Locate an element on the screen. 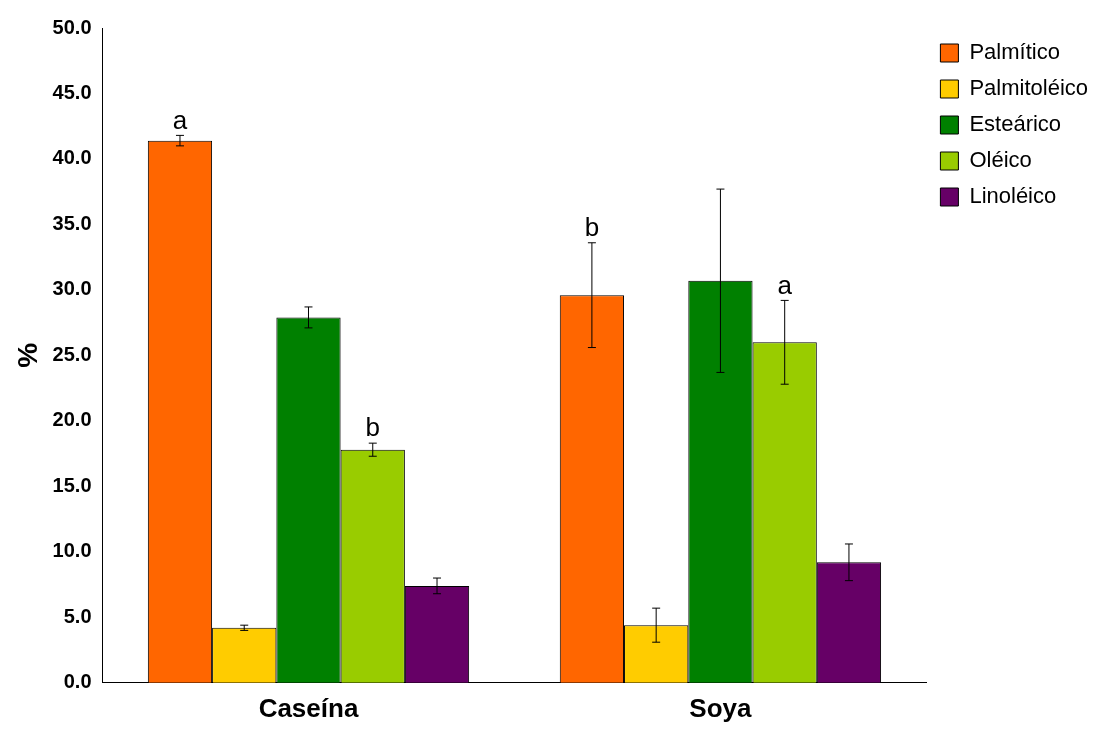 The height and width of the screenshot is (736, 1119). legend-label: Palmitoléico is located at coordinates (1028, 88).